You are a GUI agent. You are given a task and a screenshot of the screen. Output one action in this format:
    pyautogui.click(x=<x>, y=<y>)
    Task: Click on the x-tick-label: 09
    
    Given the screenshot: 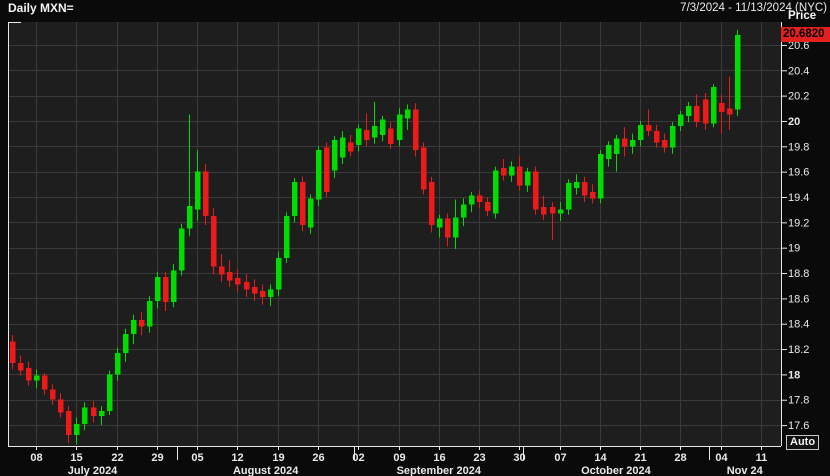 What is the action you would take?
    pyautogui.click(x=399, y=458)
    